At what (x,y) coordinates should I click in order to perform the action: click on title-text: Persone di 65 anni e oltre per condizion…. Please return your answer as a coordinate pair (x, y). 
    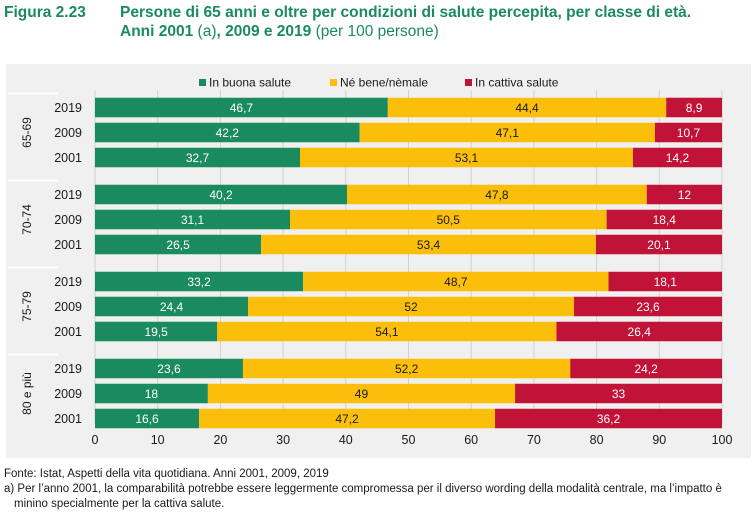
    Looking at the image, I should click on (435, 22).